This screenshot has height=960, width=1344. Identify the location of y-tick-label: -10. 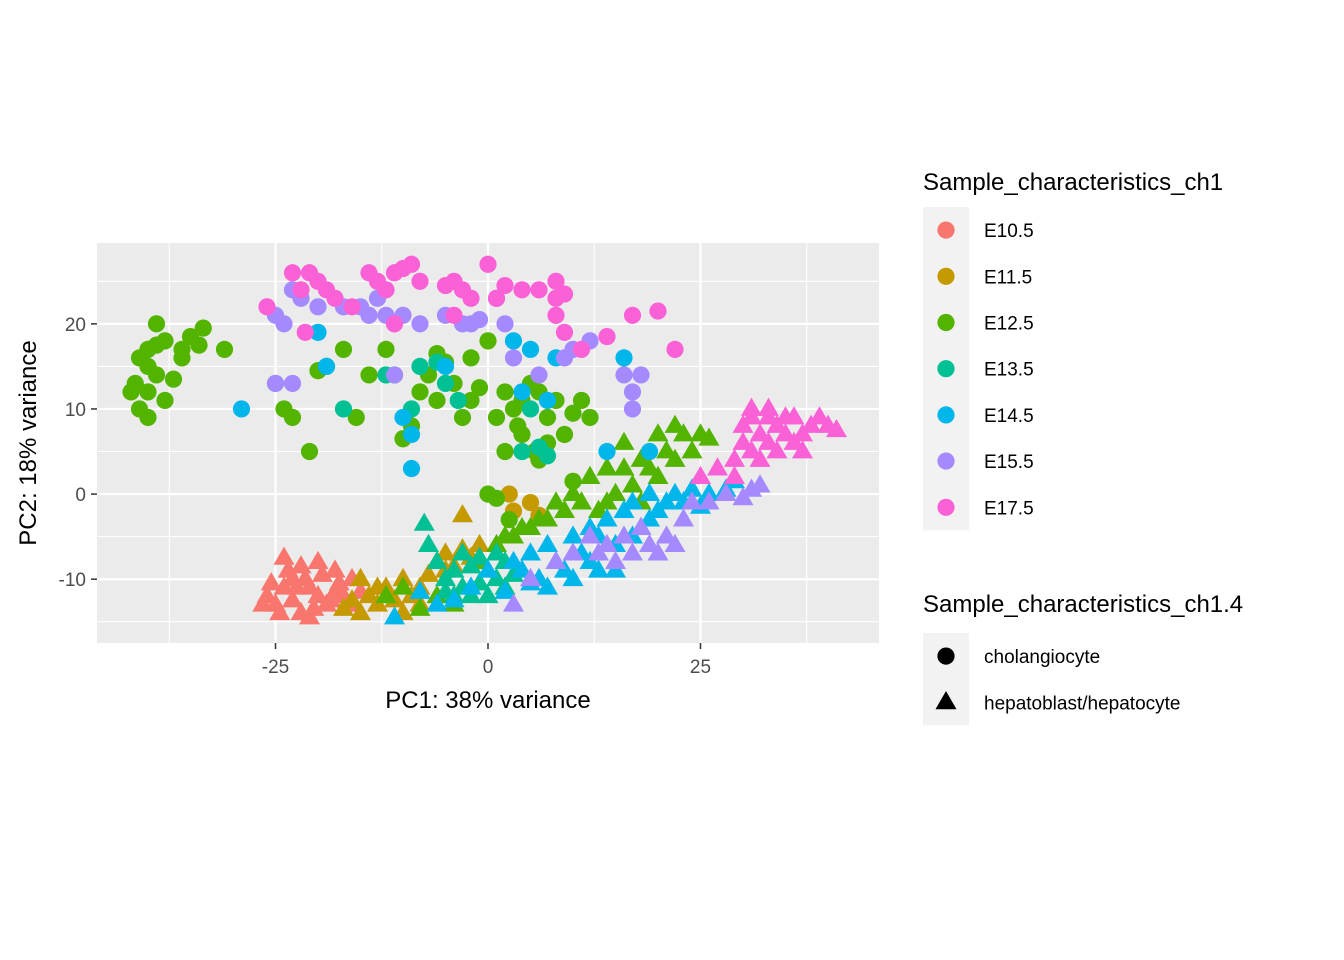
(72, 580).